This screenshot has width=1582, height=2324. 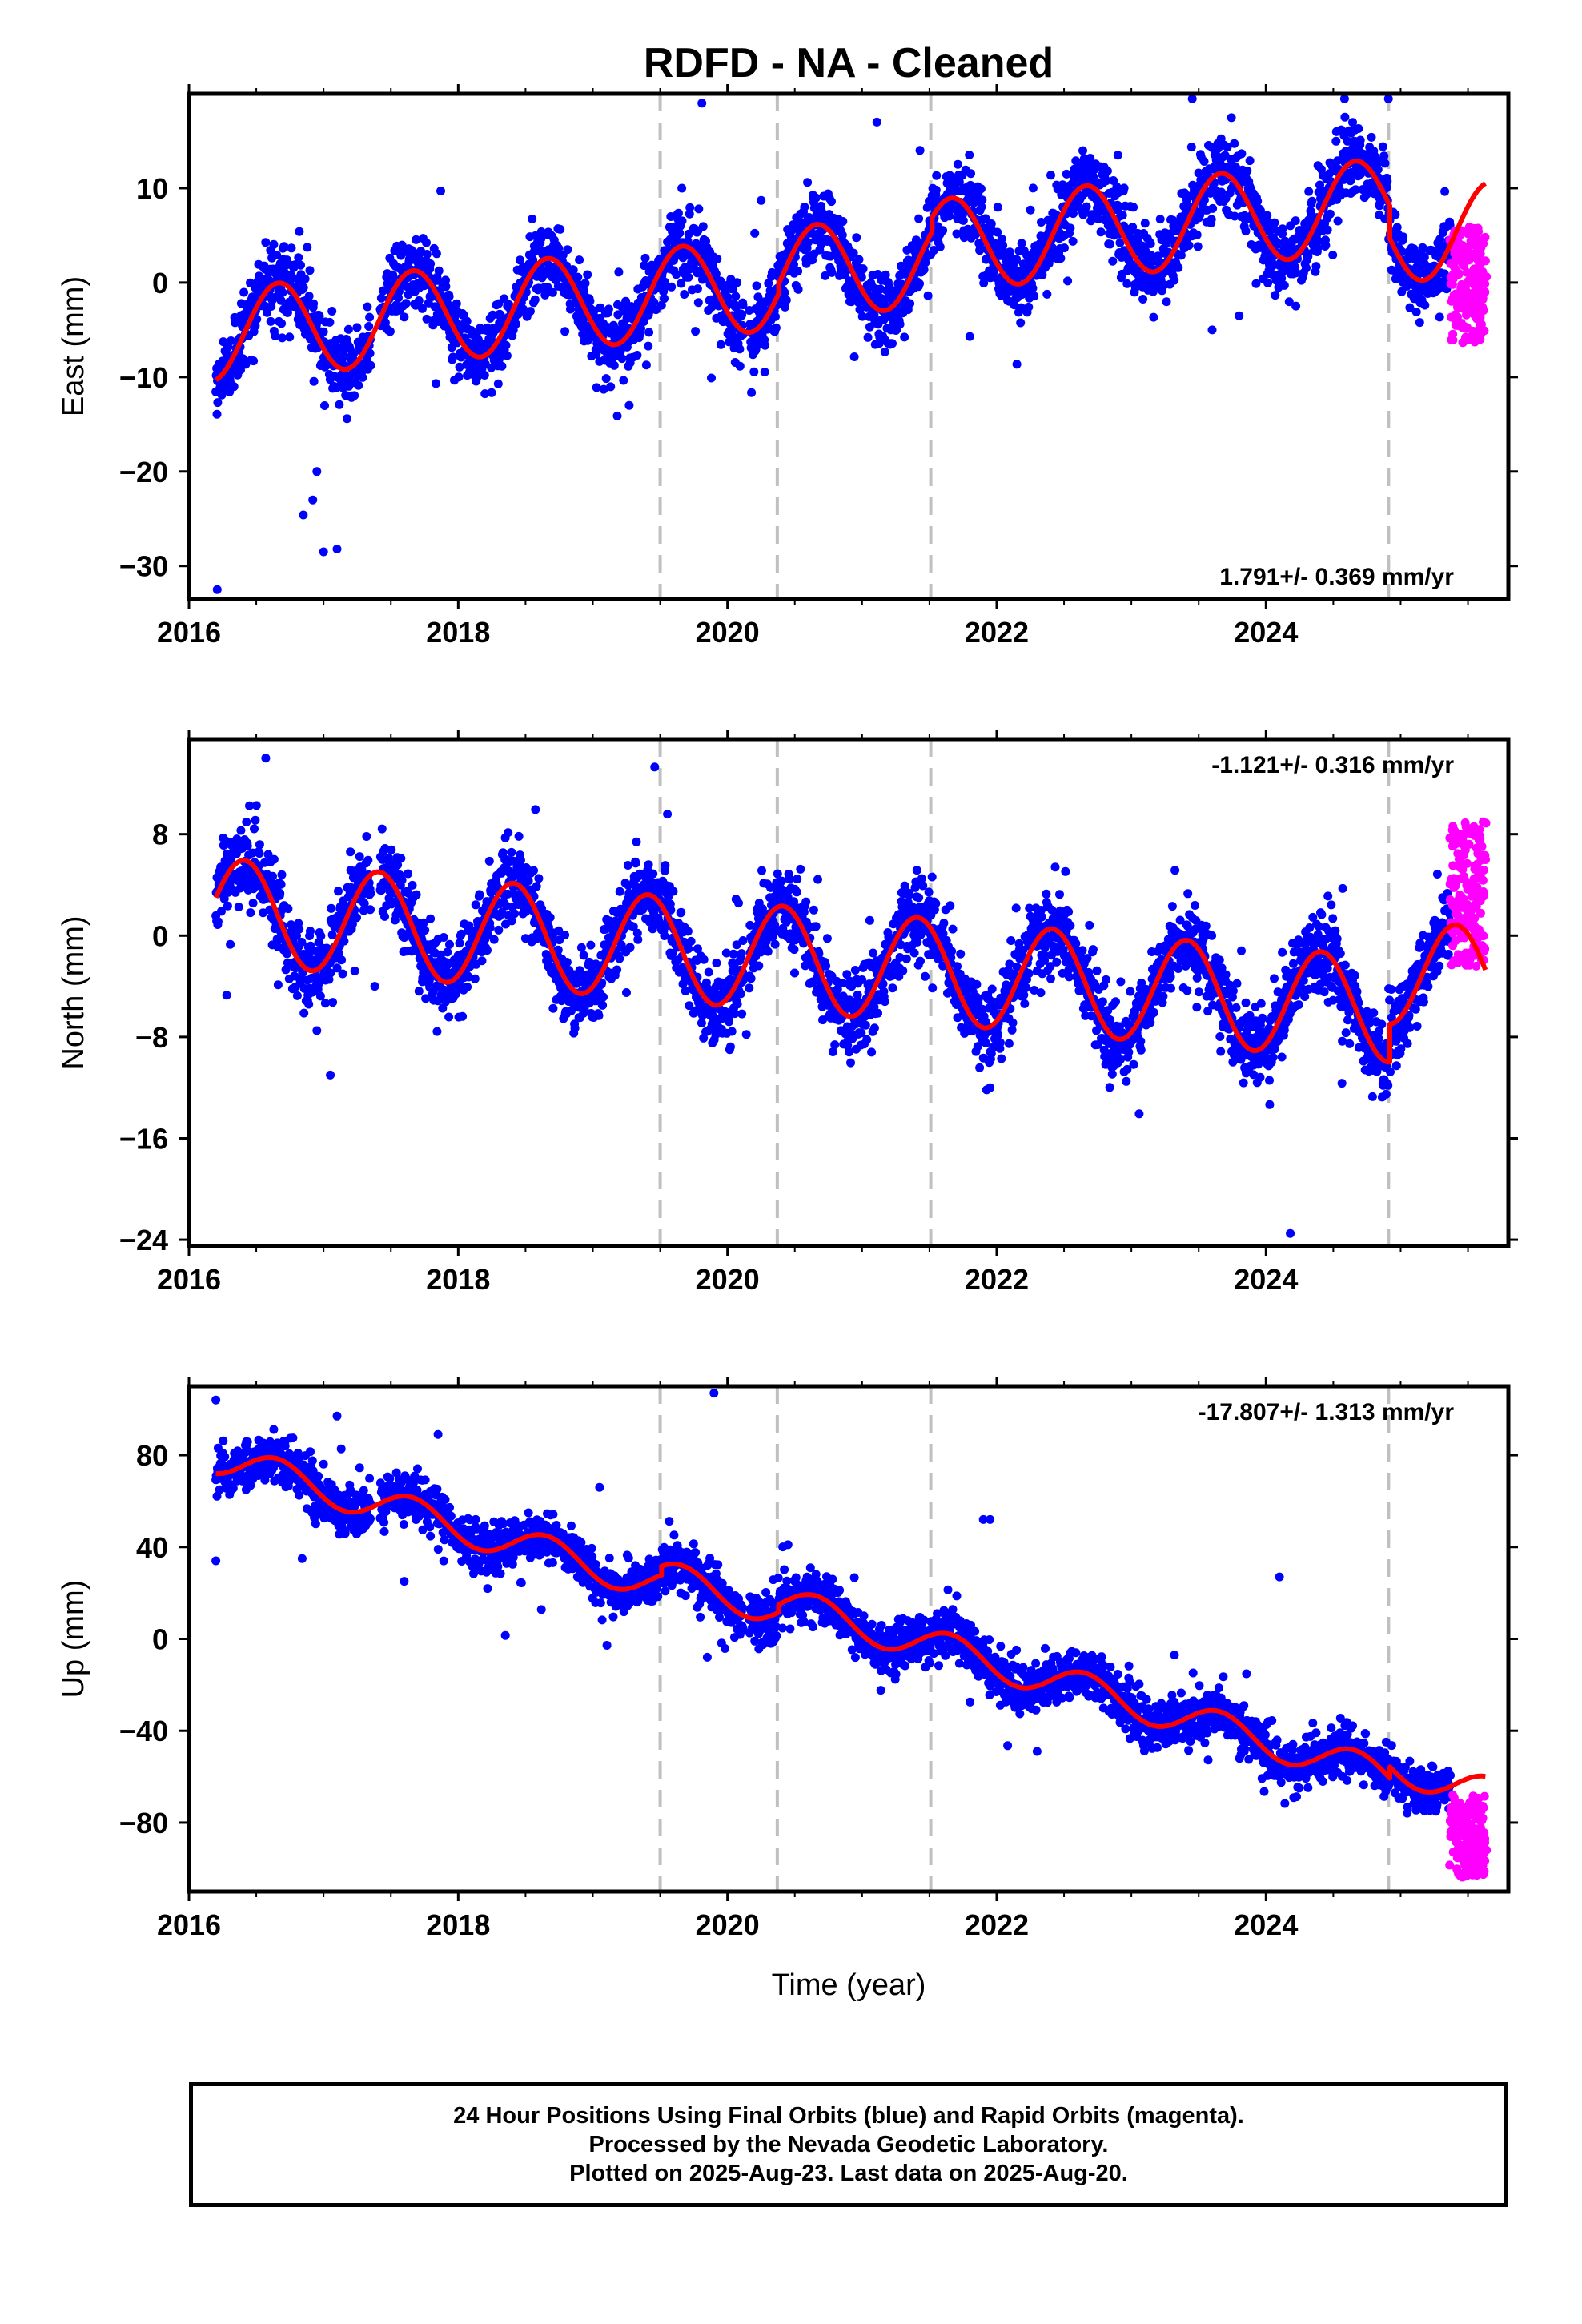 I want to click on east-rate-label: 1.791+/- 0.369 mm/yr, so click(x=1336, y=577).